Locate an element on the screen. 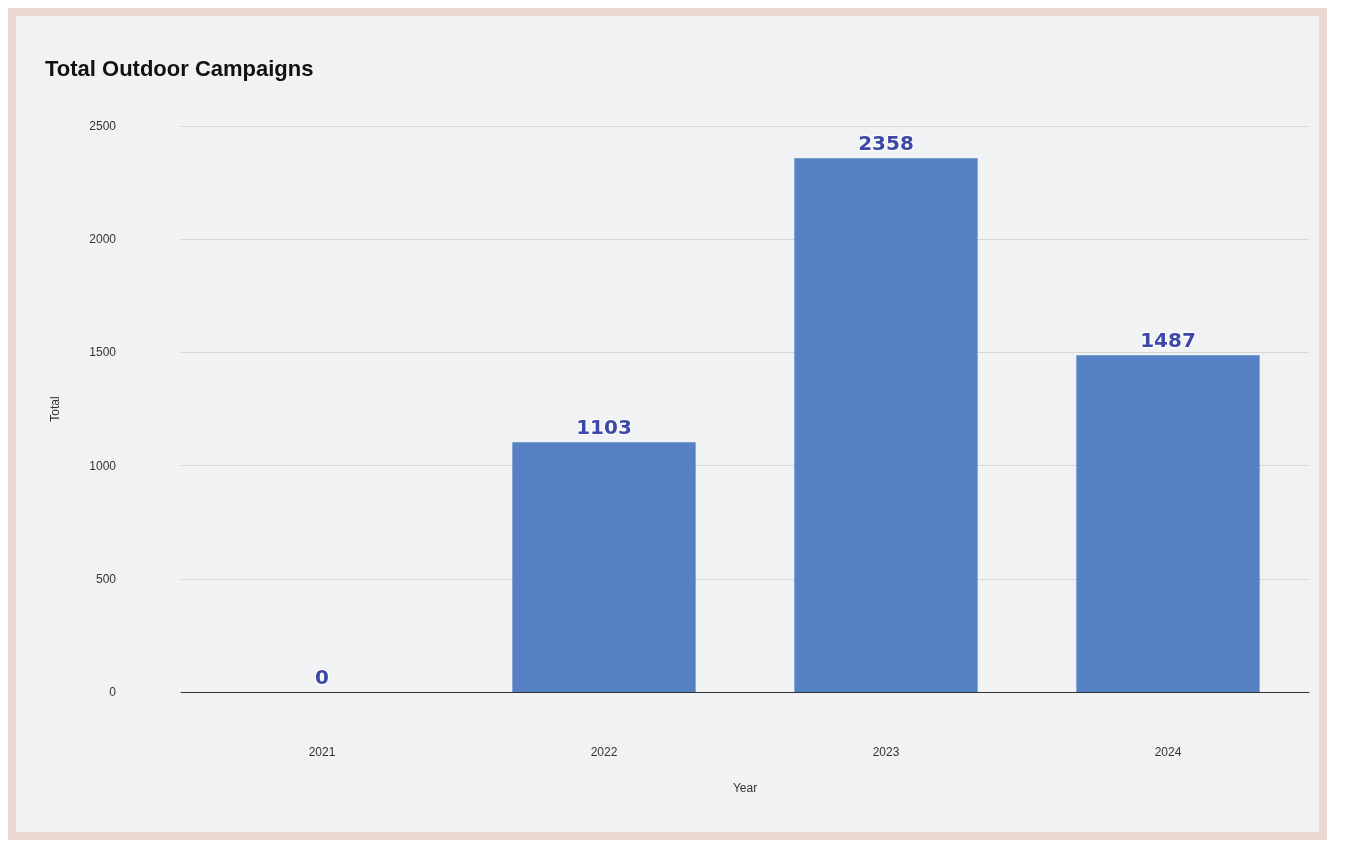 The height and width of the screenshot is (864, 1351). data-label: 1487 is located at coordinates (1168, 340).